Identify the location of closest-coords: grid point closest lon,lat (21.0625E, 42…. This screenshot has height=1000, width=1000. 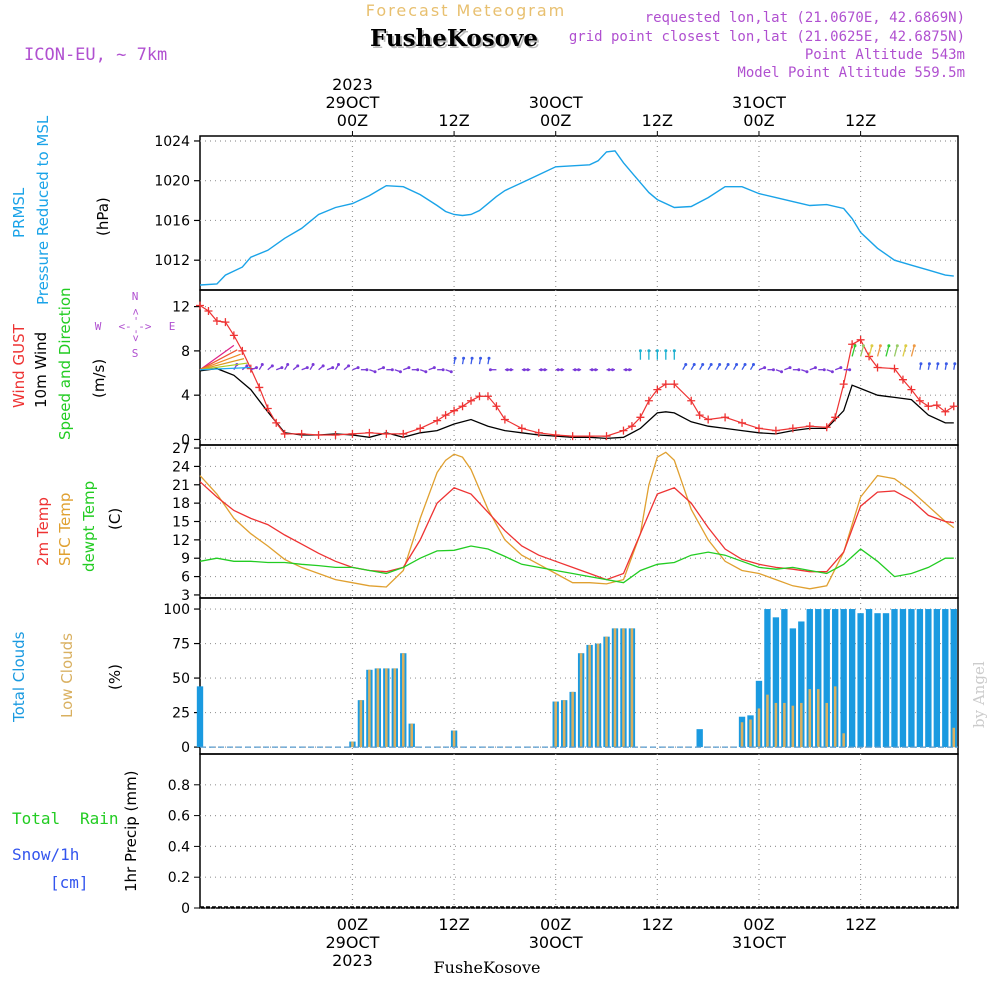
(767, 37).